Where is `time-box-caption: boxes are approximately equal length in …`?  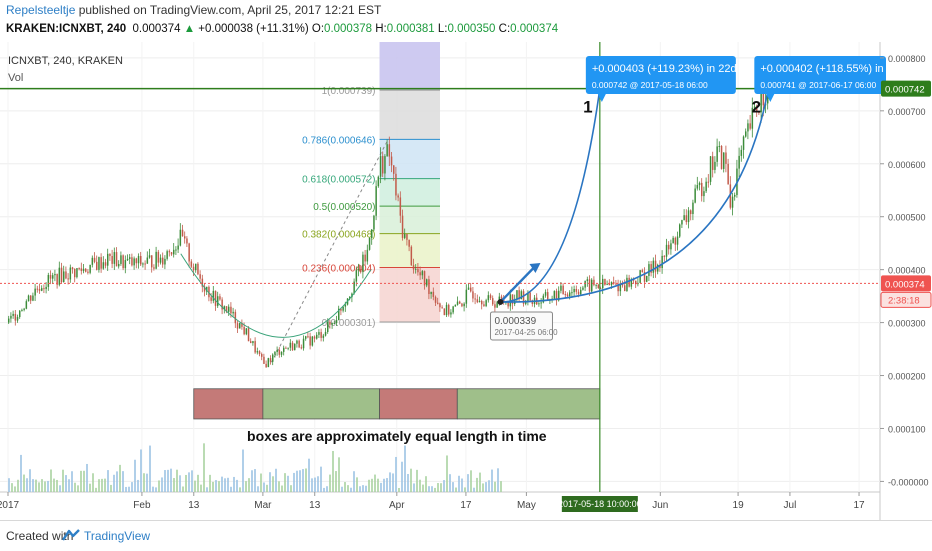 time-box-caption: boxes are approximately equal length in … is located at coordinates (397, 436).